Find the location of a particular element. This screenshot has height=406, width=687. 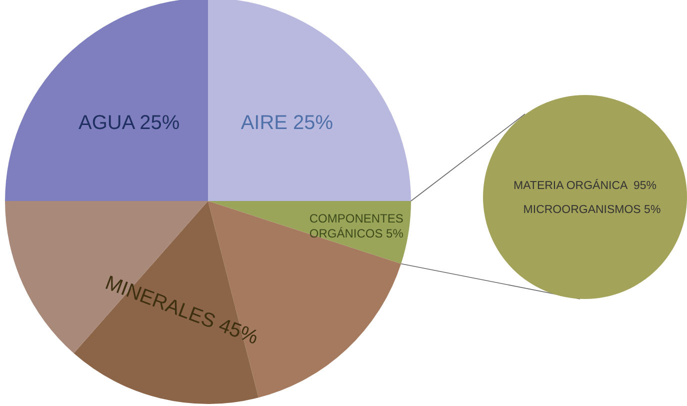

slice-label: AGUA 25% is located at coordinates (129, 123).